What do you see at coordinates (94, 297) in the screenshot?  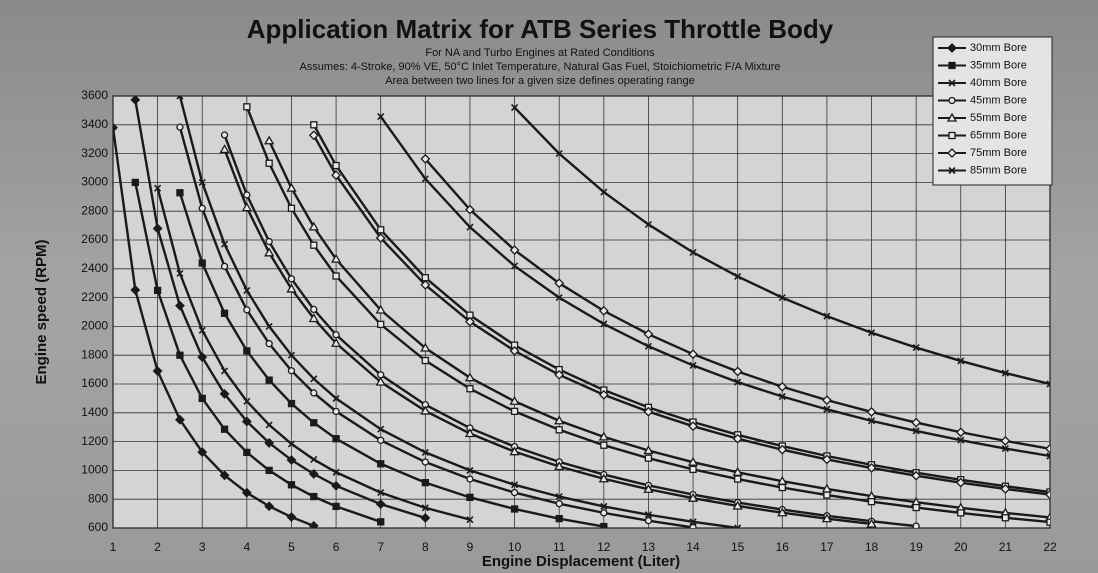 I see `y-tick-label: 2200` at bounding box center [94, 297].